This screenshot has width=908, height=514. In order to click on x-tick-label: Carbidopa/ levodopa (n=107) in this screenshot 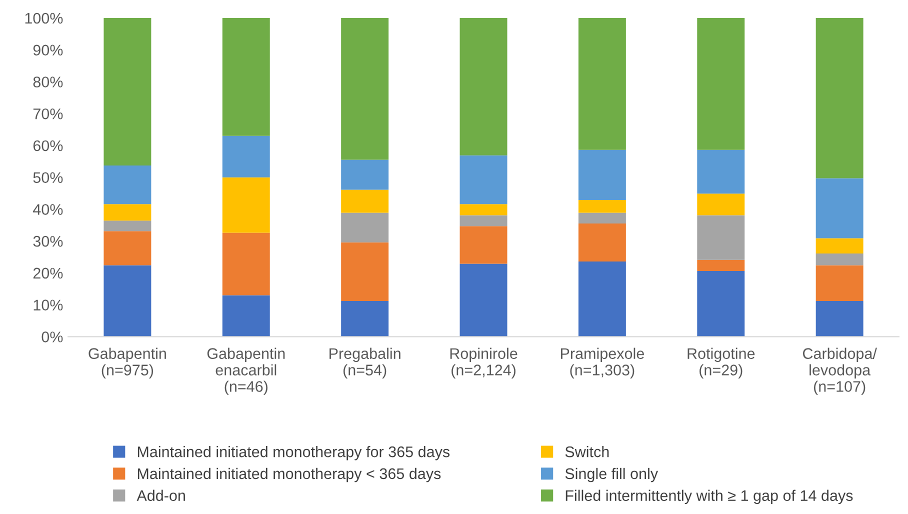, I will do `click(839, 371)`.